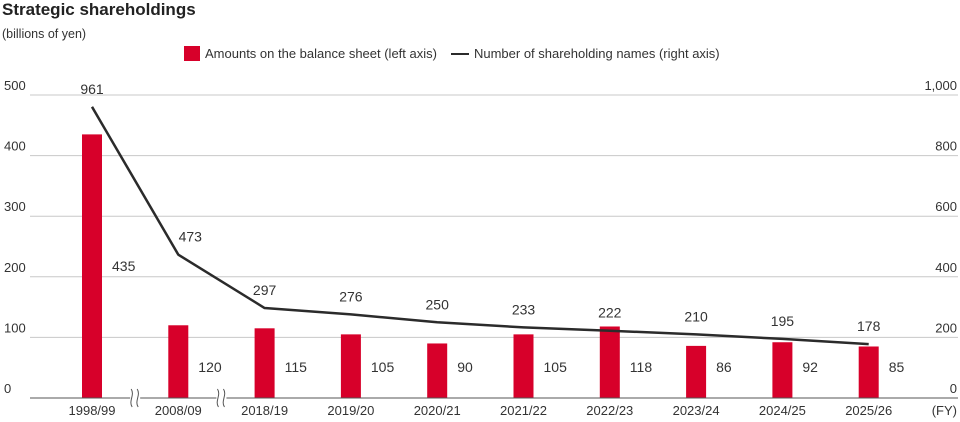 The image size is (960, 422). What do you see at coordinates (944, 410) in the screenshot?
I see `x-axis-unit: (FY)` at bounding box center [944, 410].